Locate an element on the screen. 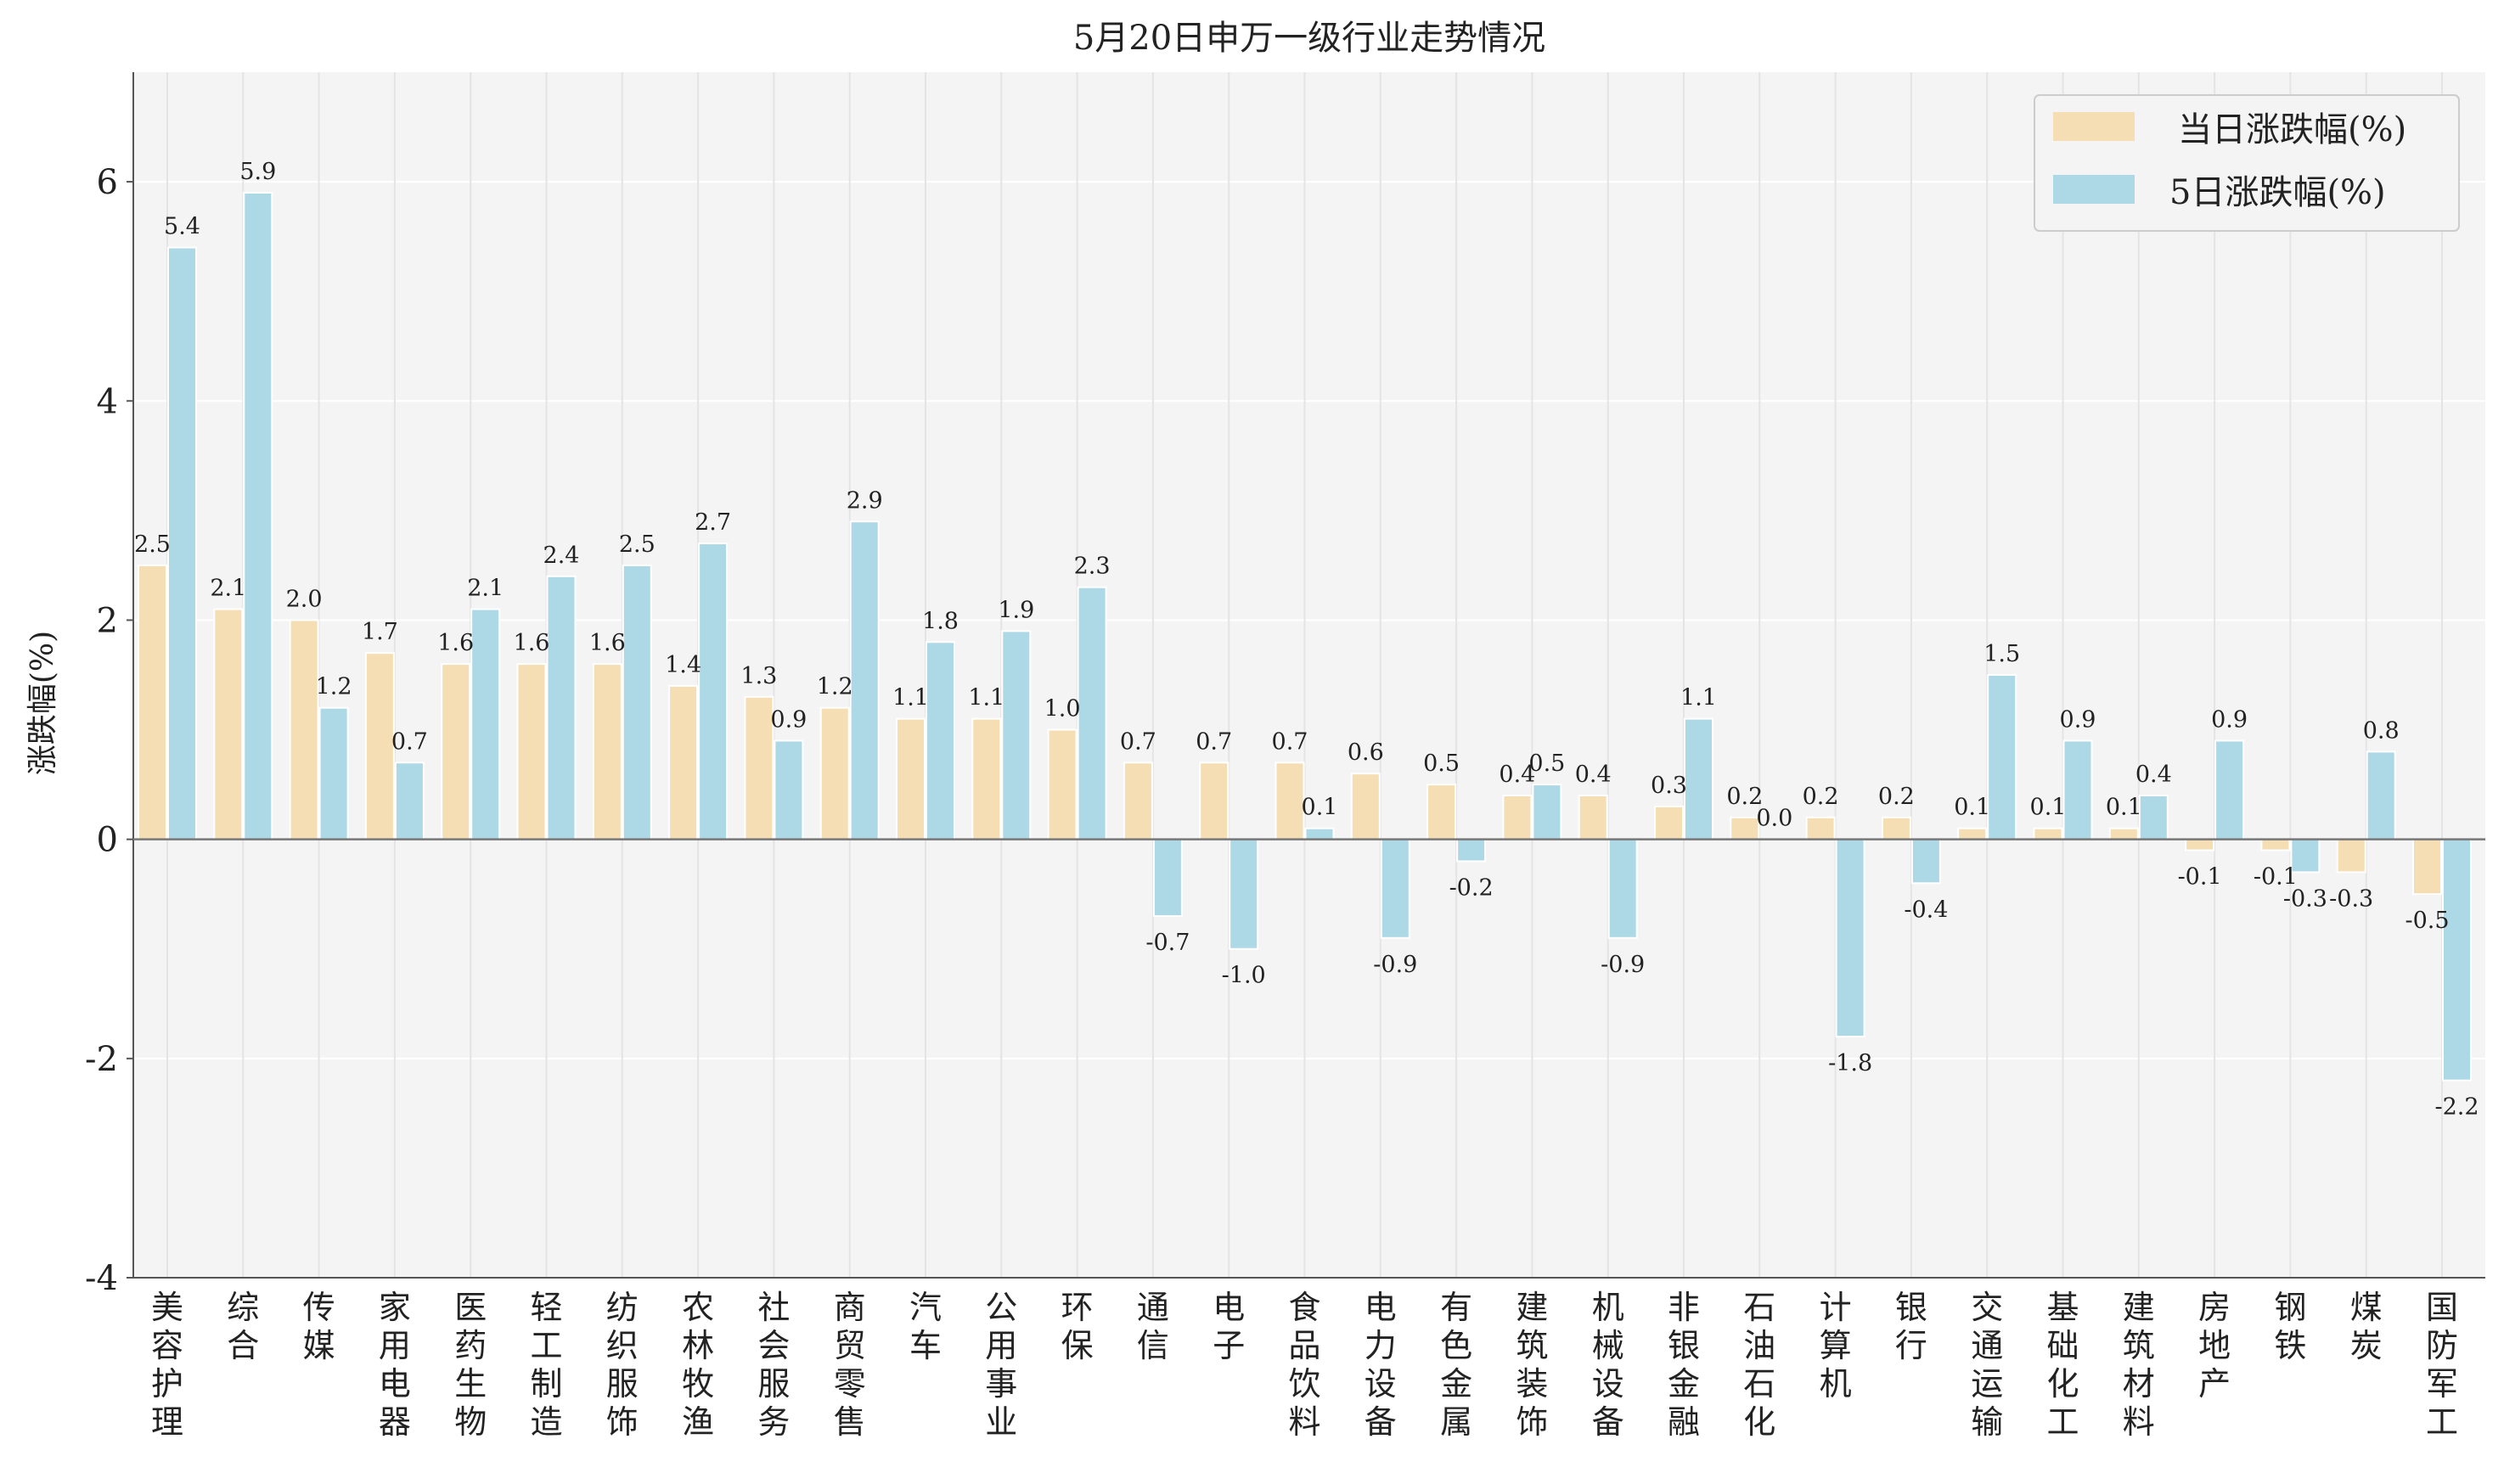 This screenshot has height=1484, width=2504. x-tick-label: 建筑材料 is located at coordinates (2139, 1365).